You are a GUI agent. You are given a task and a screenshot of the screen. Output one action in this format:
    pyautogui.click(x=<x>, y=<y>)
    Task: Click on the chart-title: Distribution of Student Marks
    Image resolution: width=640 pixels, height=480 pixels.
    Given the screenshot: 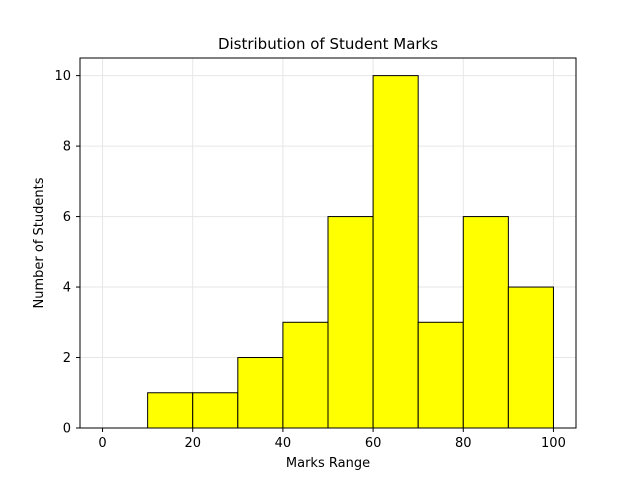 What is the action you would take?
    pyautogui.click(x=328, y=44)
    